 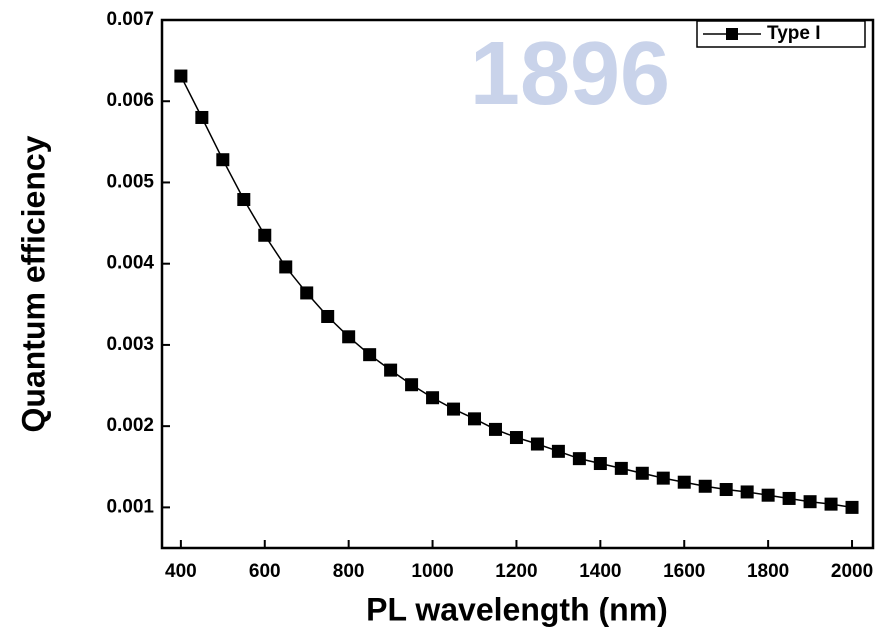 What do you see at coordinates (794, 33) in the screenshot?
I see `legend-label: Type I` at bounding box center [794, 33].